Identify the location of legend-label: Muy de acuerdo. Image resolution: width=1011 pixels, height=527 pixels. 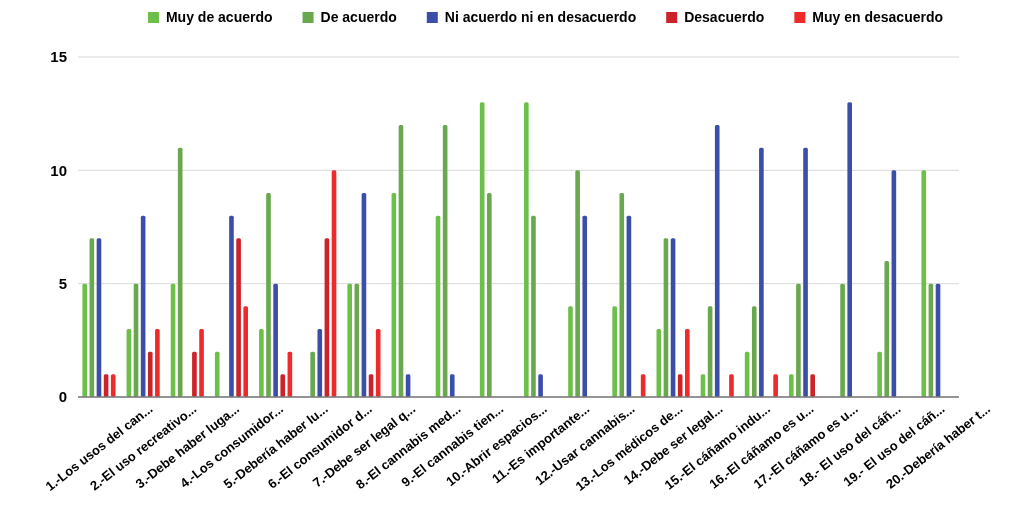
(219, 16).